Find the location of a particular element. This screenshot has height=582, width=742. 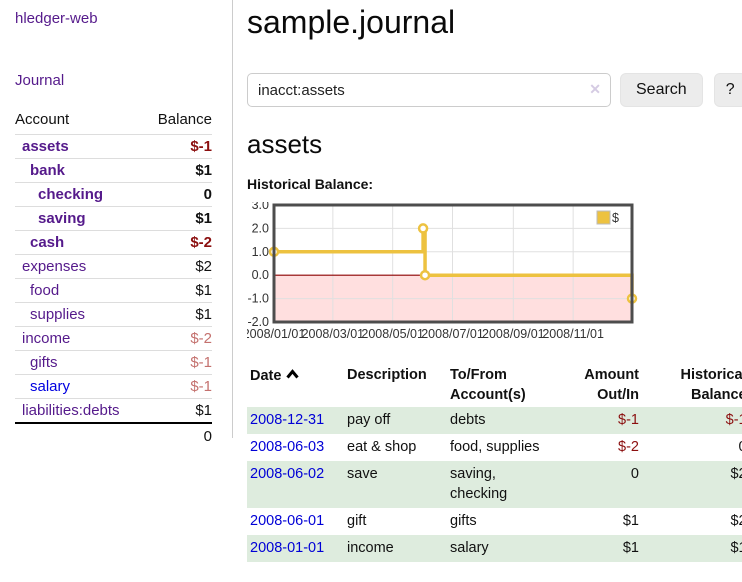

x-axis-tick-label: 2008/07/01 is located at coordinates (452, 334).